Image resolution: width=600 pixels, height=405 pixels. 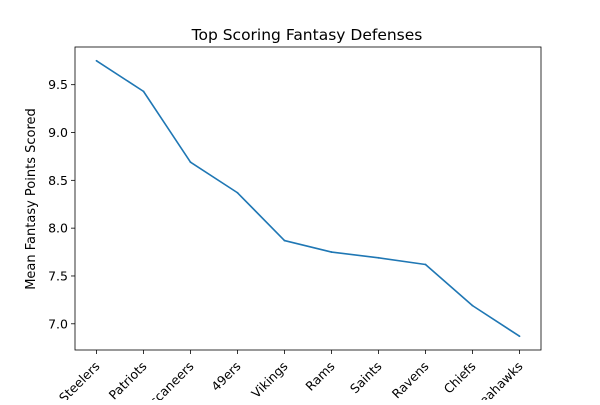 What do you see at coordinates (128, 379) in the screenshot?
I see `x-tick-label: Patriots` at bounding box center [128, 379].